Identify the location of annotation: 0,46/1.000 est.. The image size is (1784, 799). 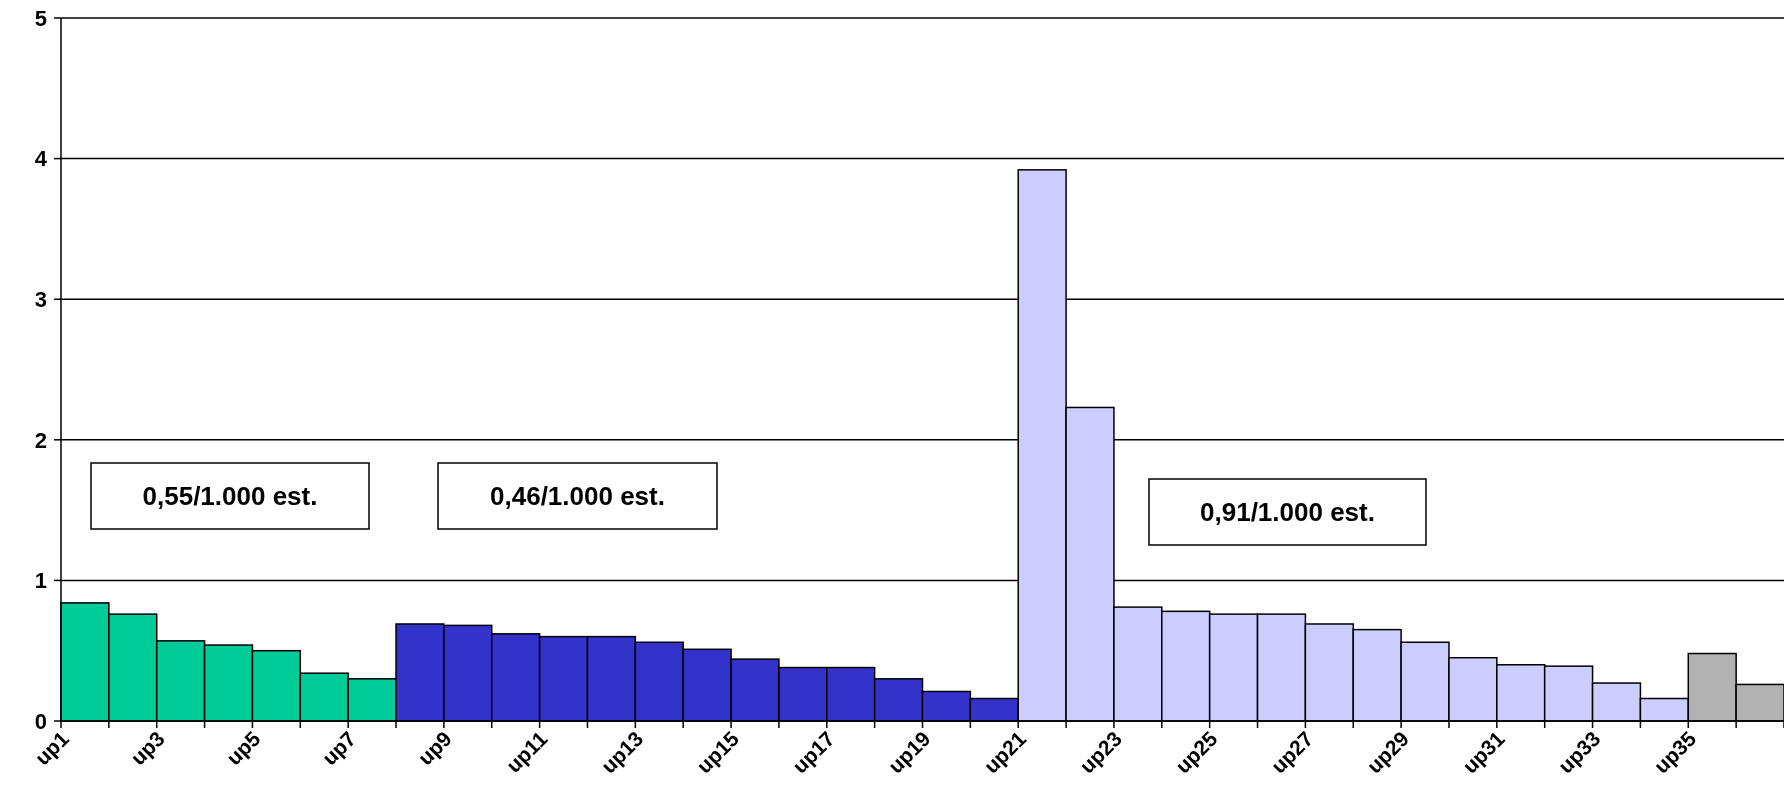
(577, 496).